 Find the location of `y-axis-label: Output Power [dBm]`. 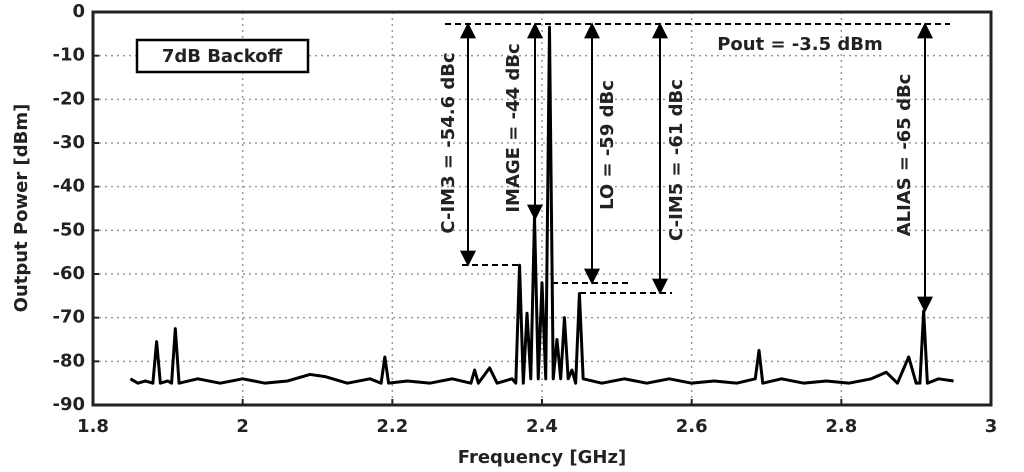

y-axis-label: Output Power [dBm] is located at coordinates (21, 208).